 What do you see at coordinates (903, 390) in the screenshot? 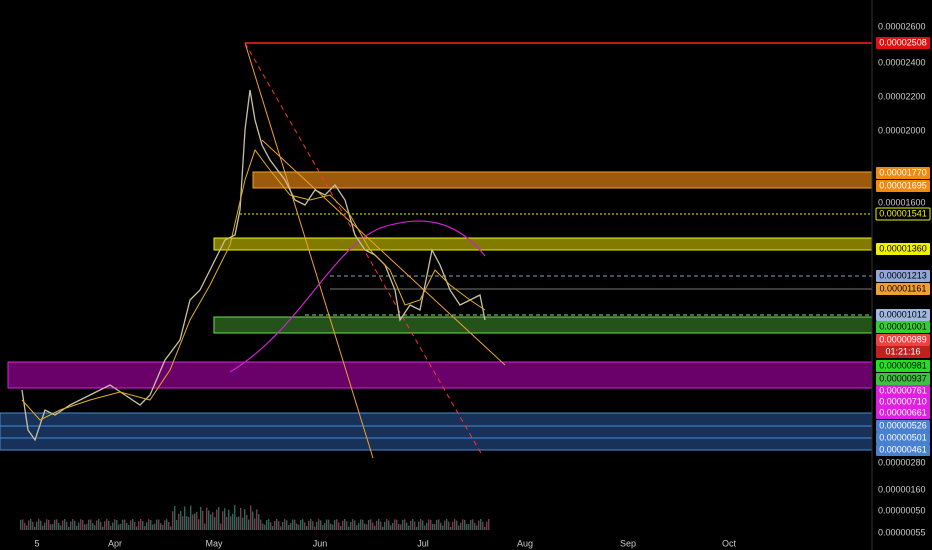
I see `price-tag-label: 0.00000761` at bounding box center [903, 390].